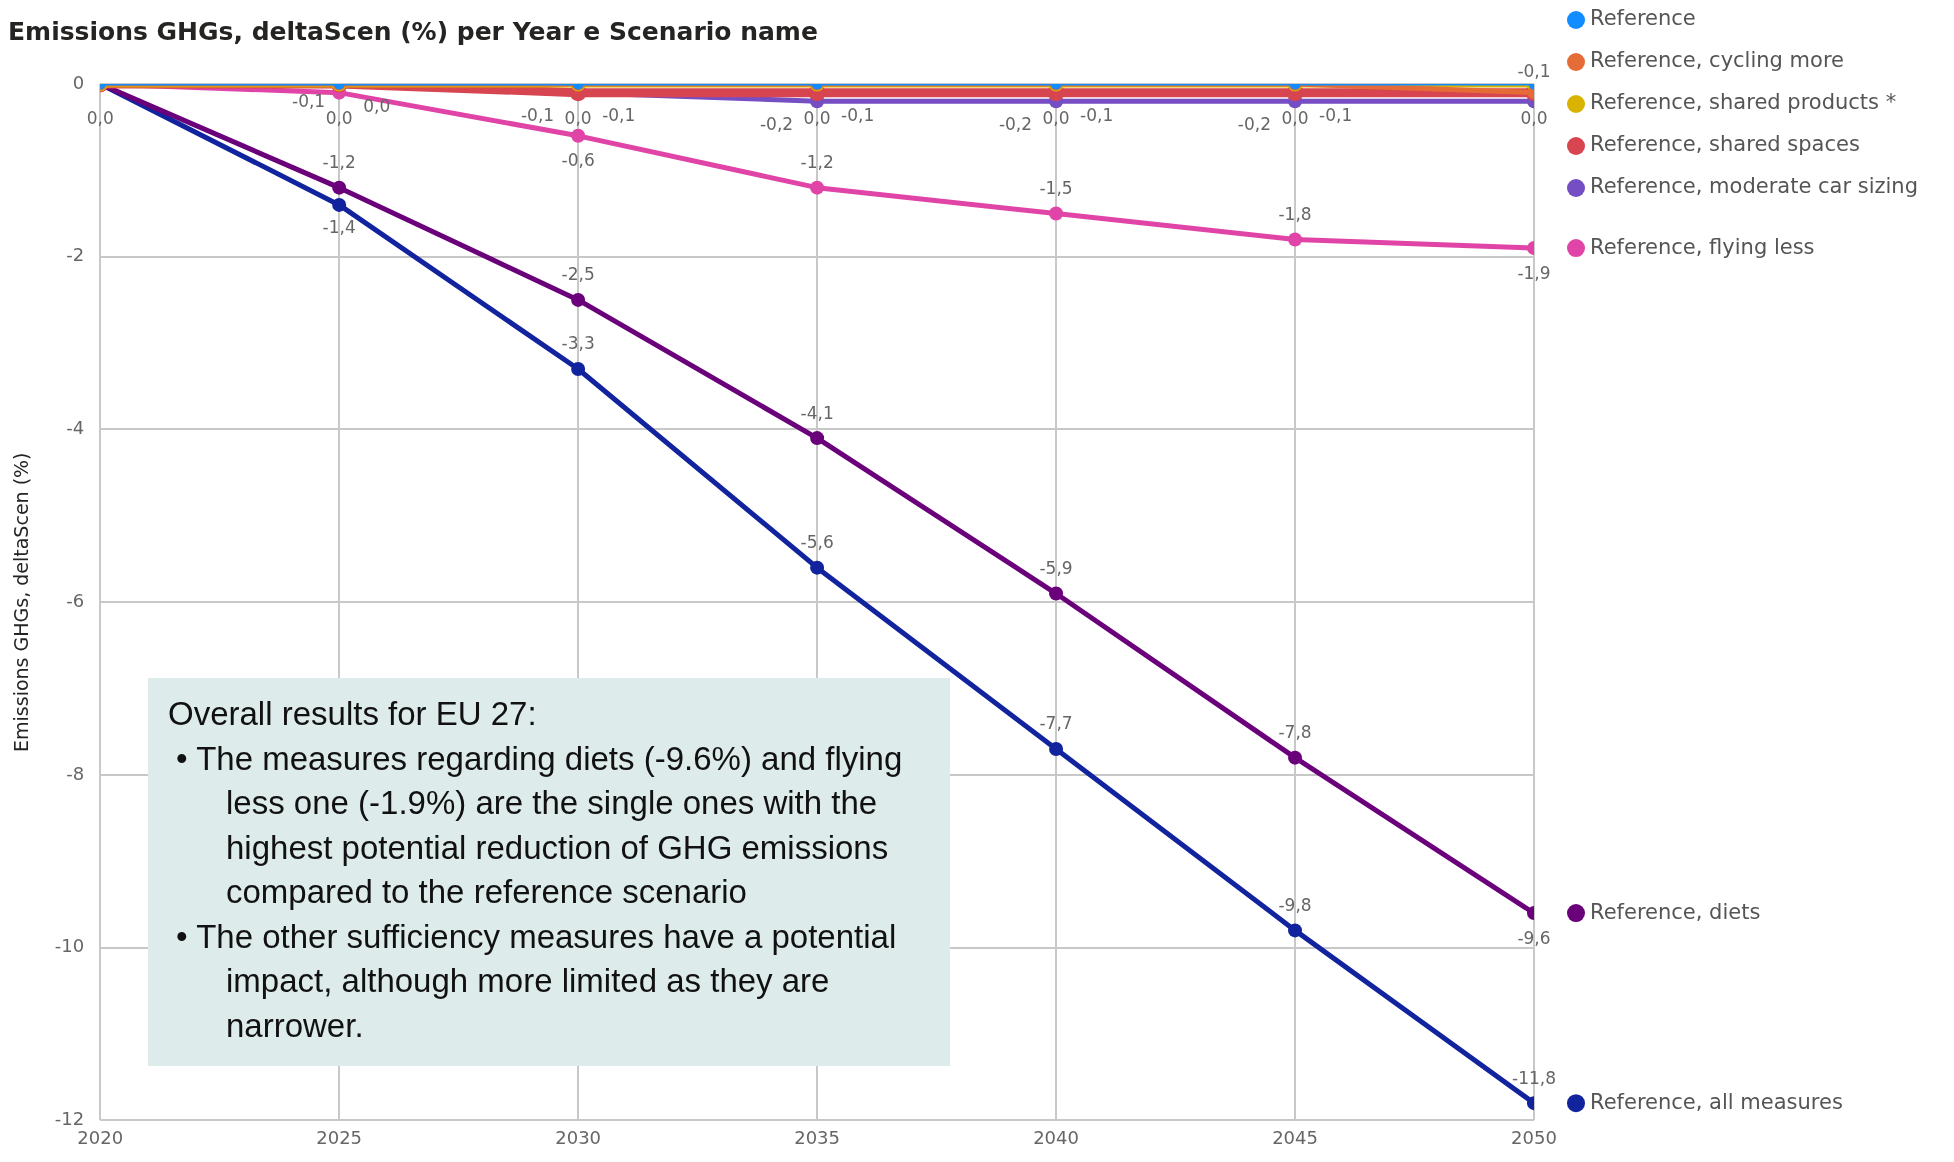 The image size is (1954, 1162). Describe the element at coordinates (578, 1137) in the screenshot. I see `x-tick-label: 2030` at that location.